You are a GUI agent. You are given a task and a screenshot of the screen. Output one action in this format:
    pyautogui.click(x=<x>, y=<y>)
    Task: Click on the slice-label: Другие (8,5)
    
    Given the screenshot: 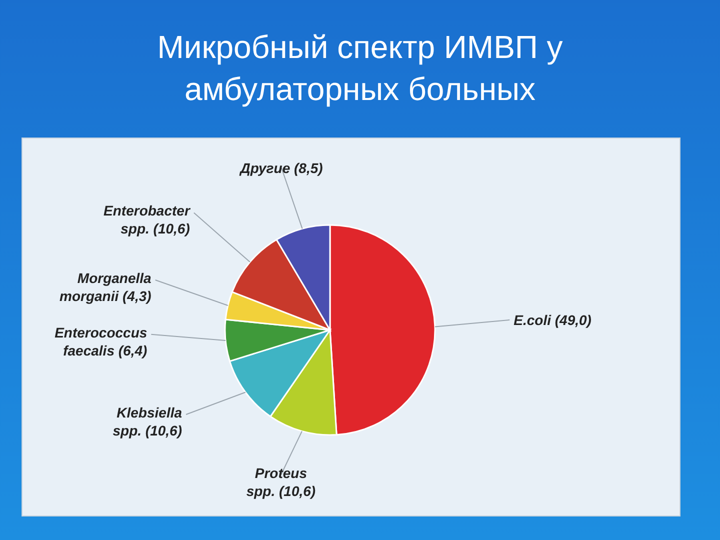 What is the action you would take?
    pyautogui.click(x=281, y=168)
    